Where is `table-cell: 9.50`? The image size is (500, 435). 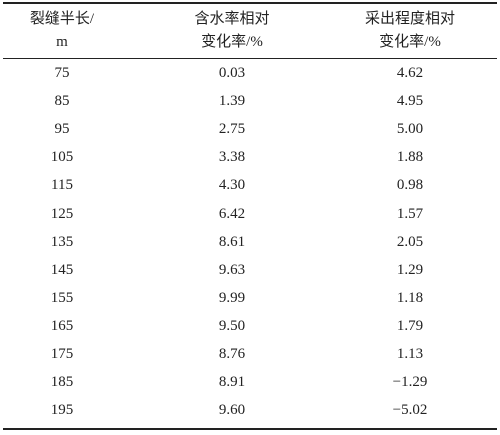 table-cell: 9.50 is located at coordinates (232, 325).